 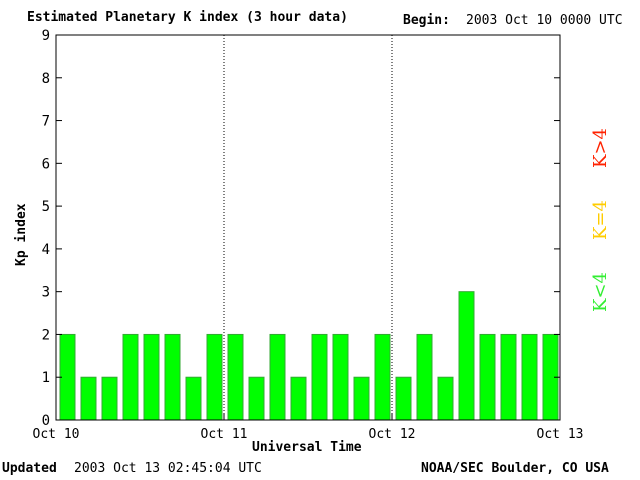 I want to click on y-tick-label: 1, so click(x=46, y=378).